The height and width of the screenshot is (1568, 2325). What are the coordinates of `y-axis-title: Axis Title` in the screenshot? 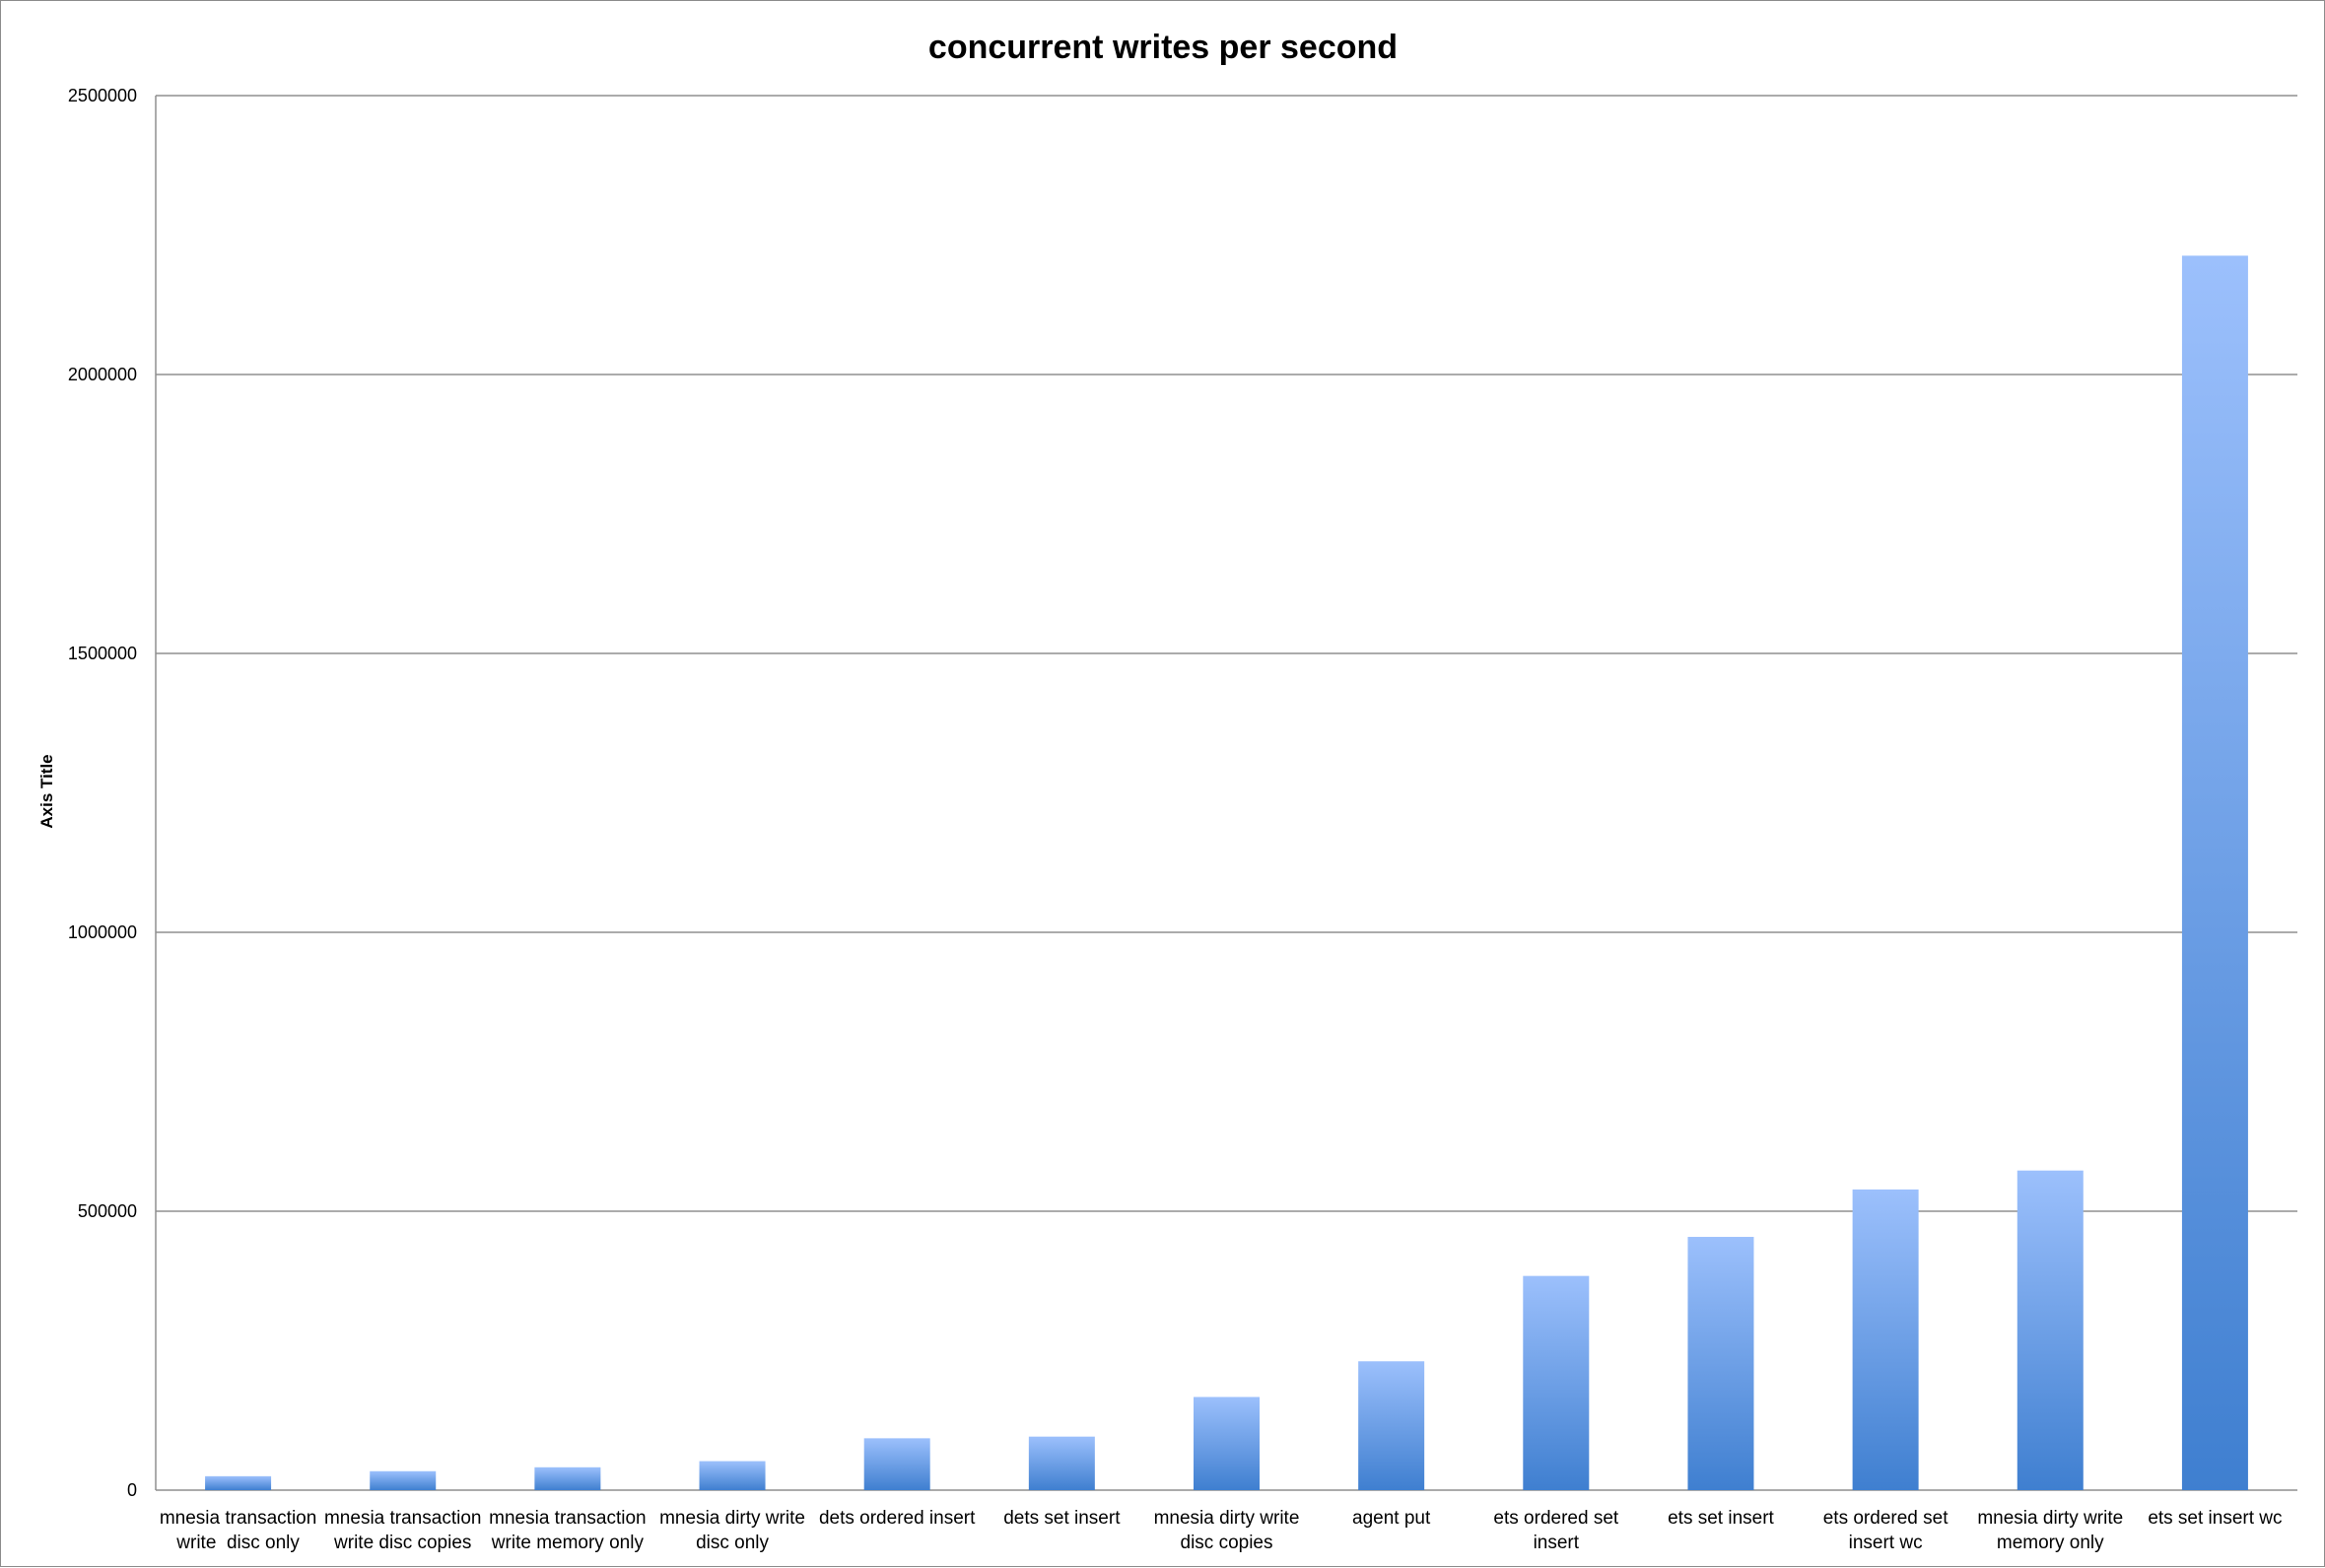 It's located at (46, 791).